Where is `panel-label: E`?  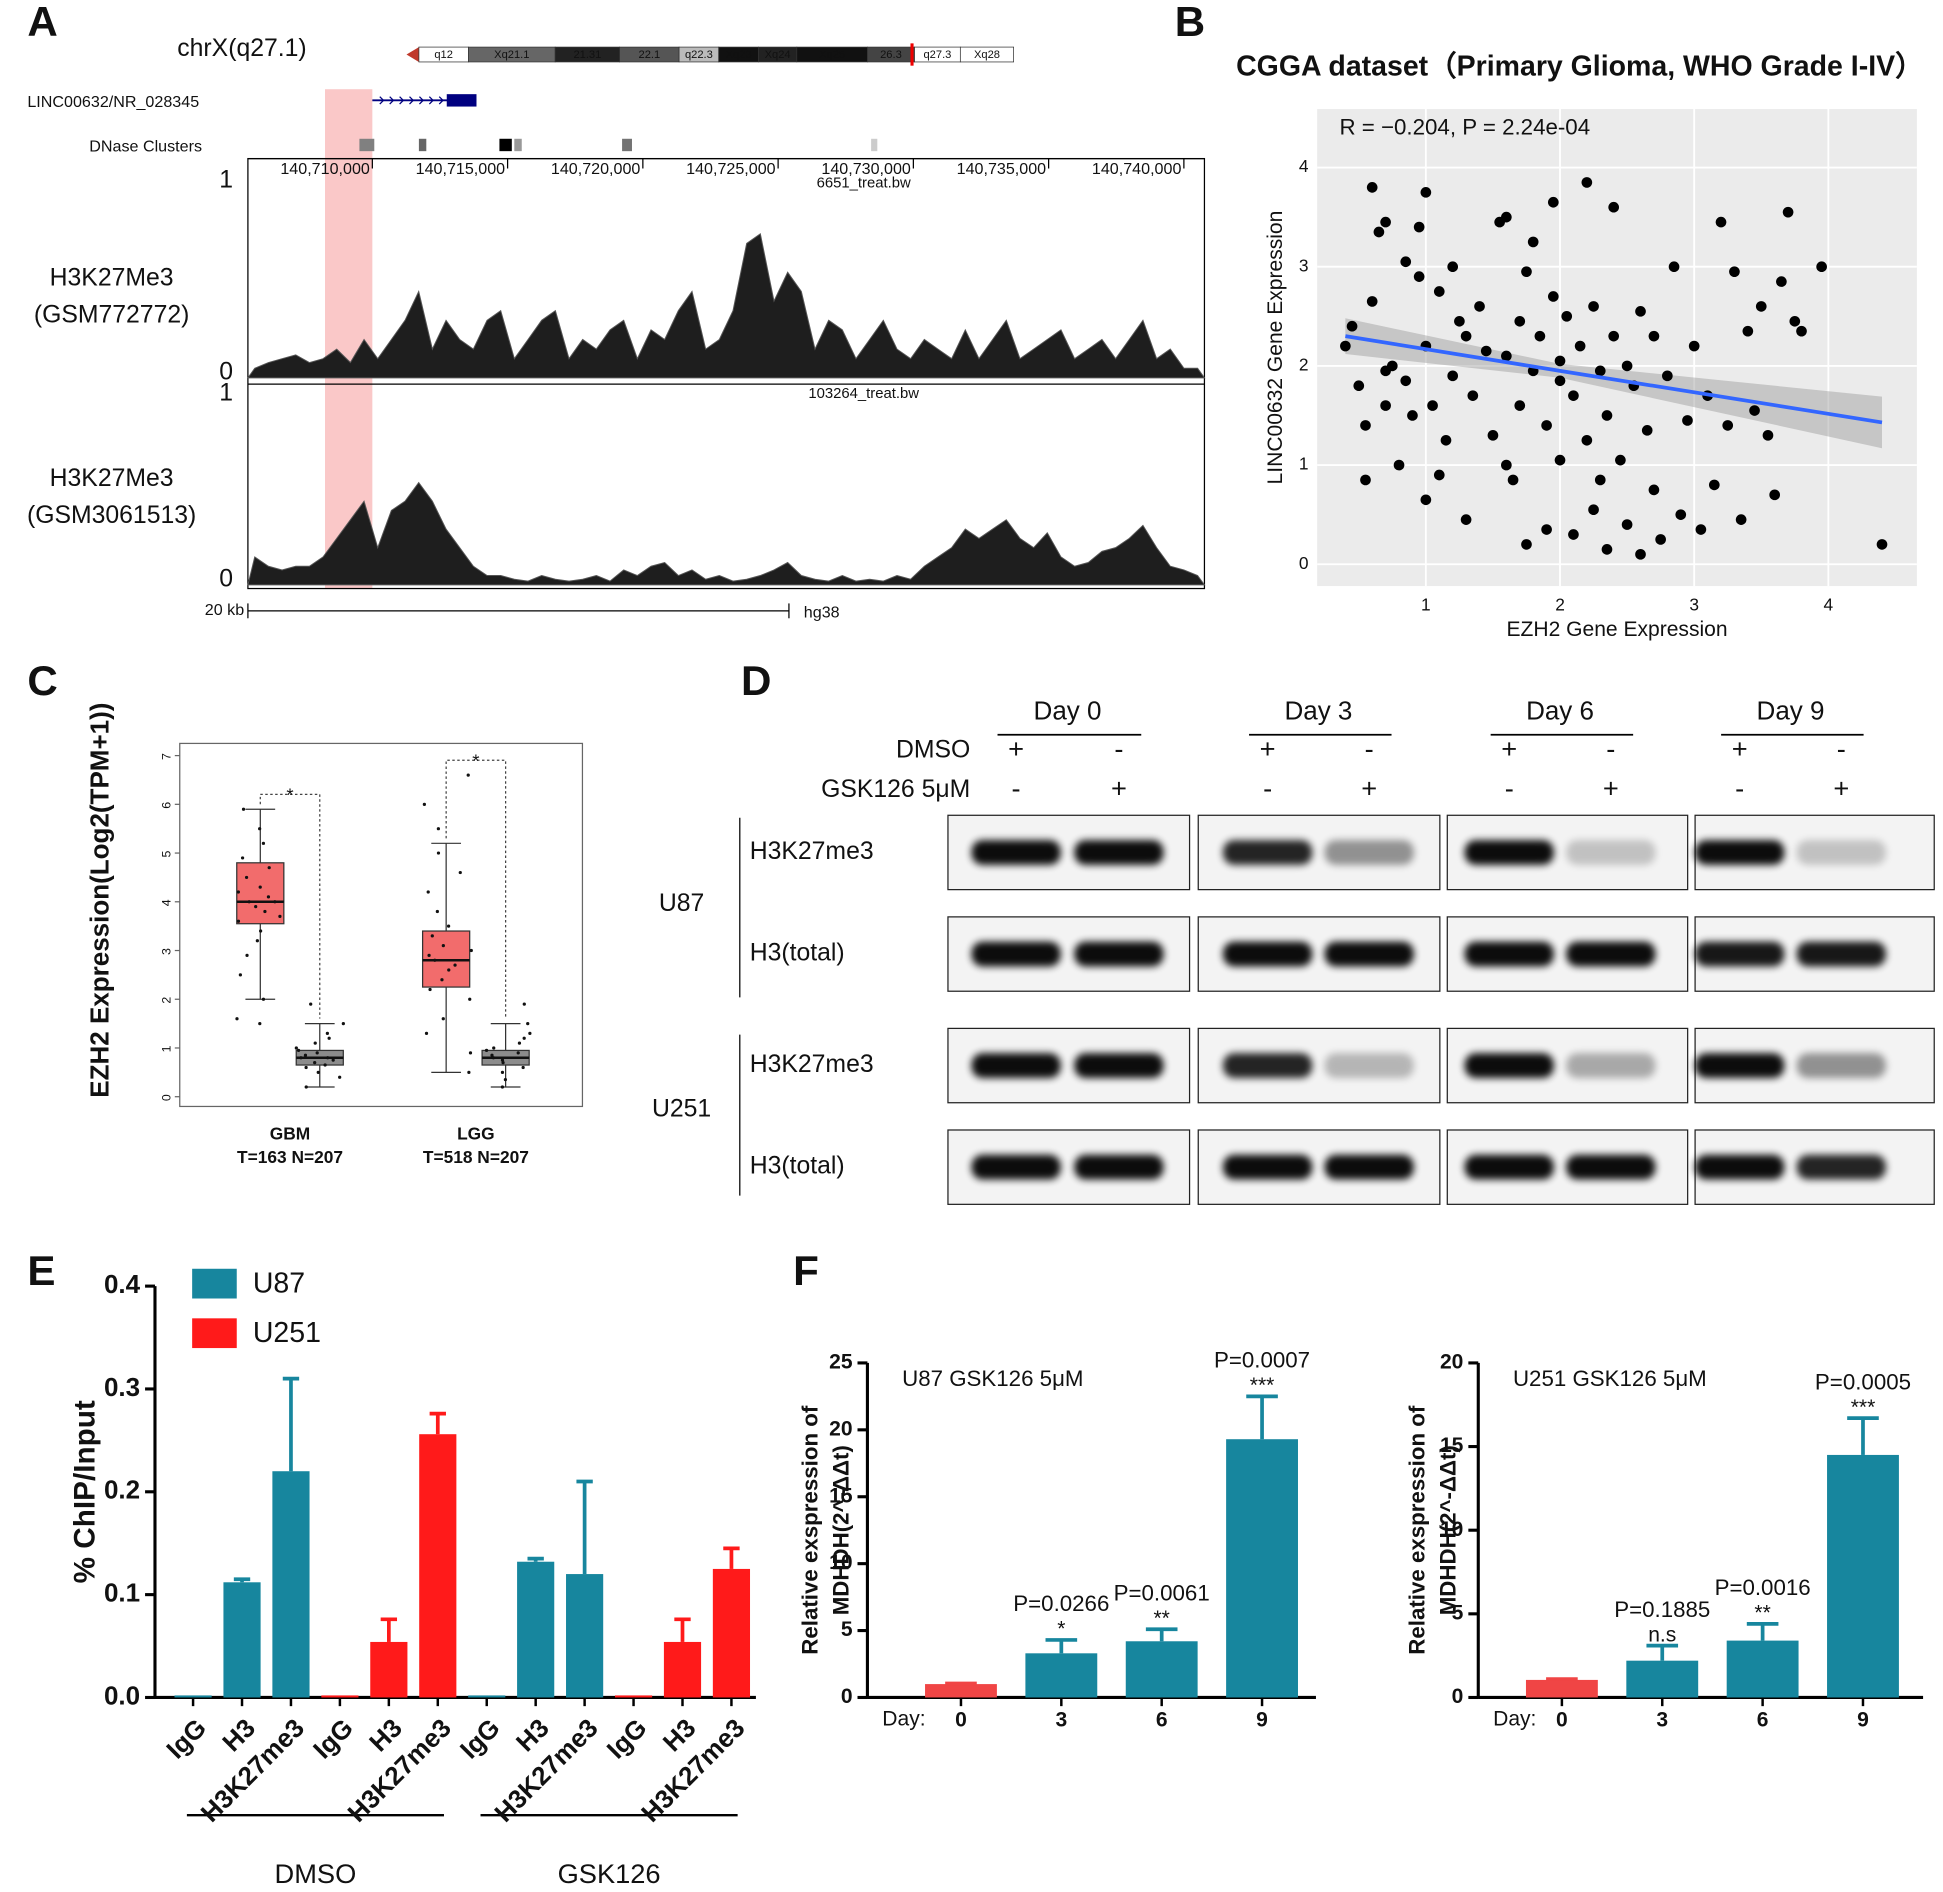 panel-label: E is located at coordinates (41, 1270).